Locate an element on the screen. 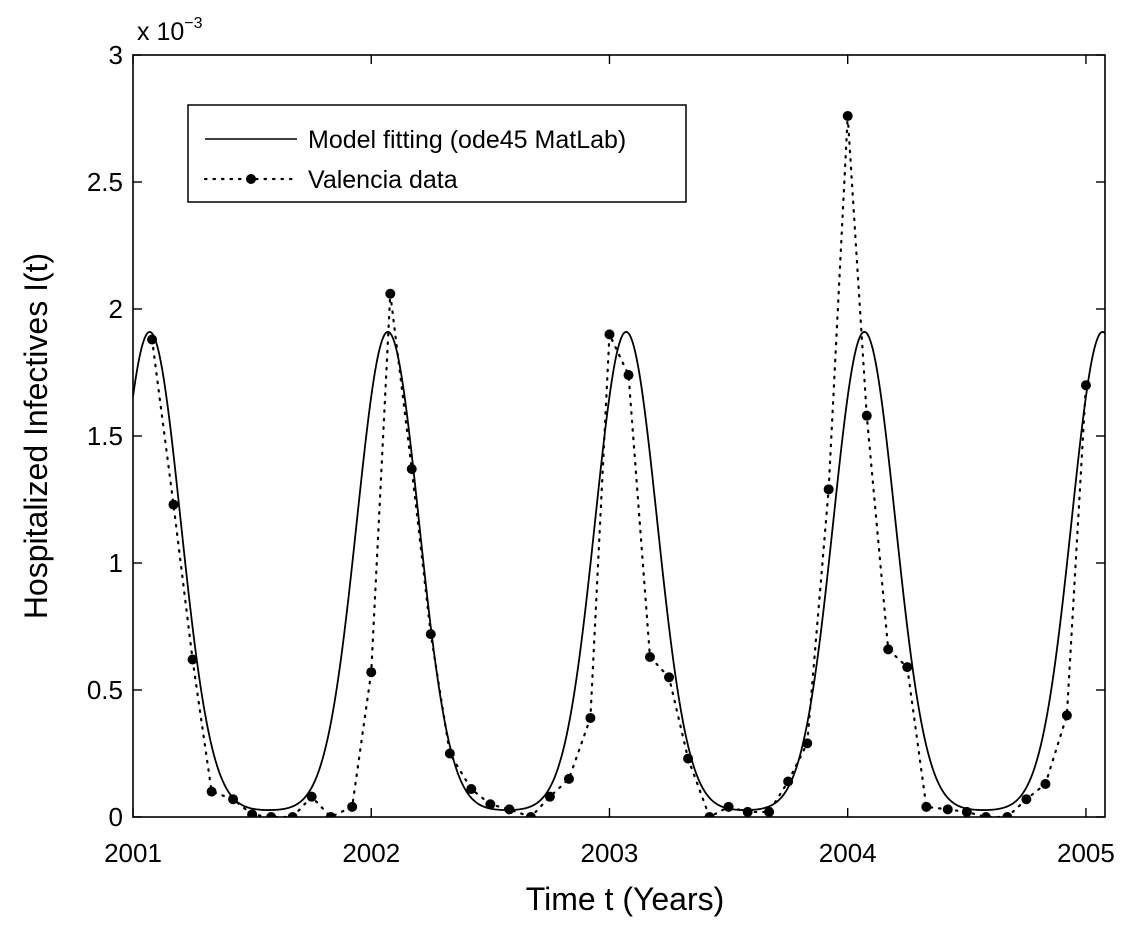 Image resolution: width=1121 pixels, height=926 pixels. y-tick-label: 0.5 is located at coordinates (105, 690).